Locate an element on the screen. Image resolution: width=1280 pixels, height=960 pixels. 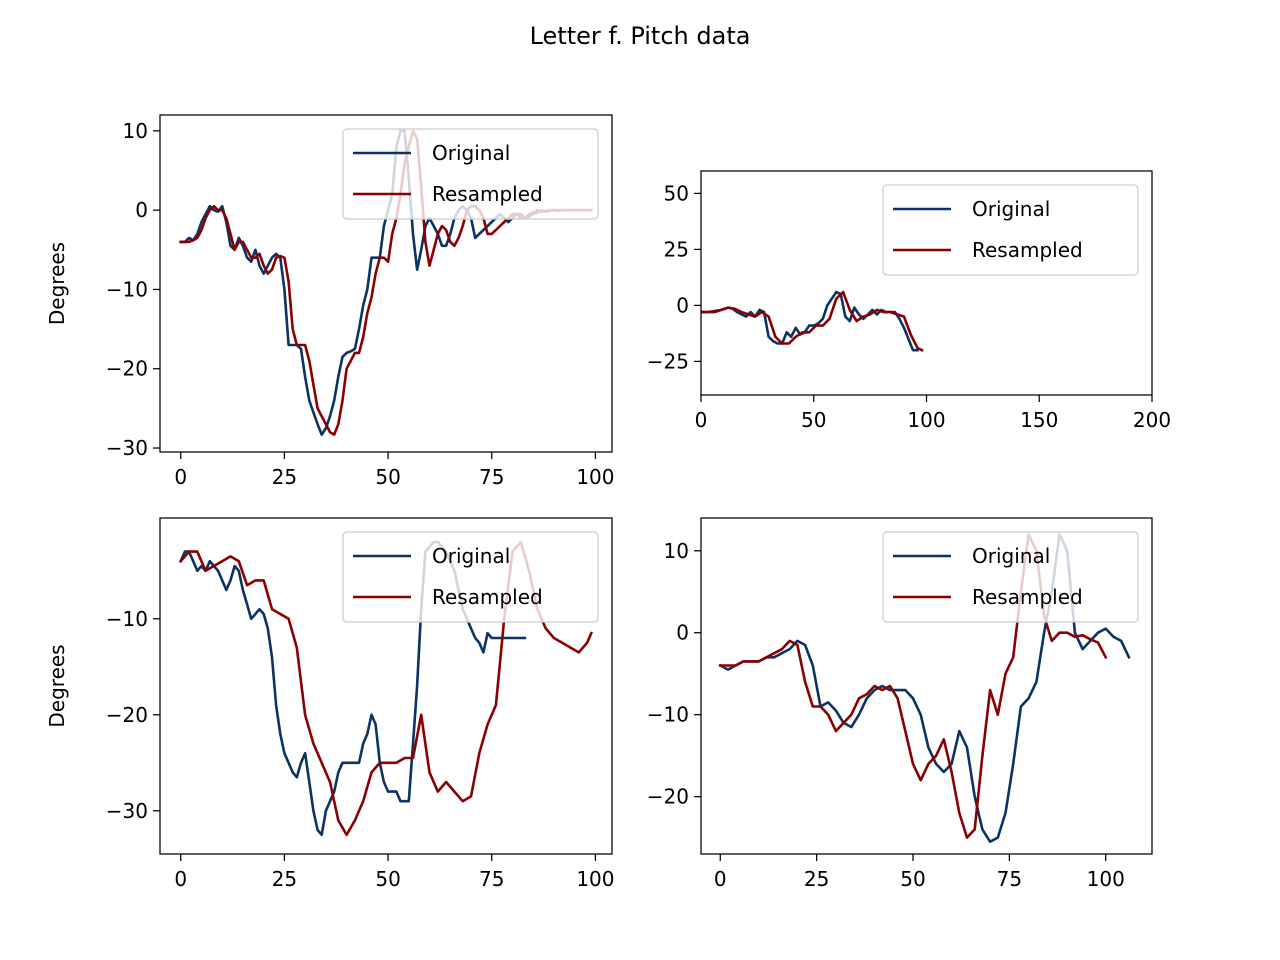
series-line-resampled is located at coordinates (812, 321).